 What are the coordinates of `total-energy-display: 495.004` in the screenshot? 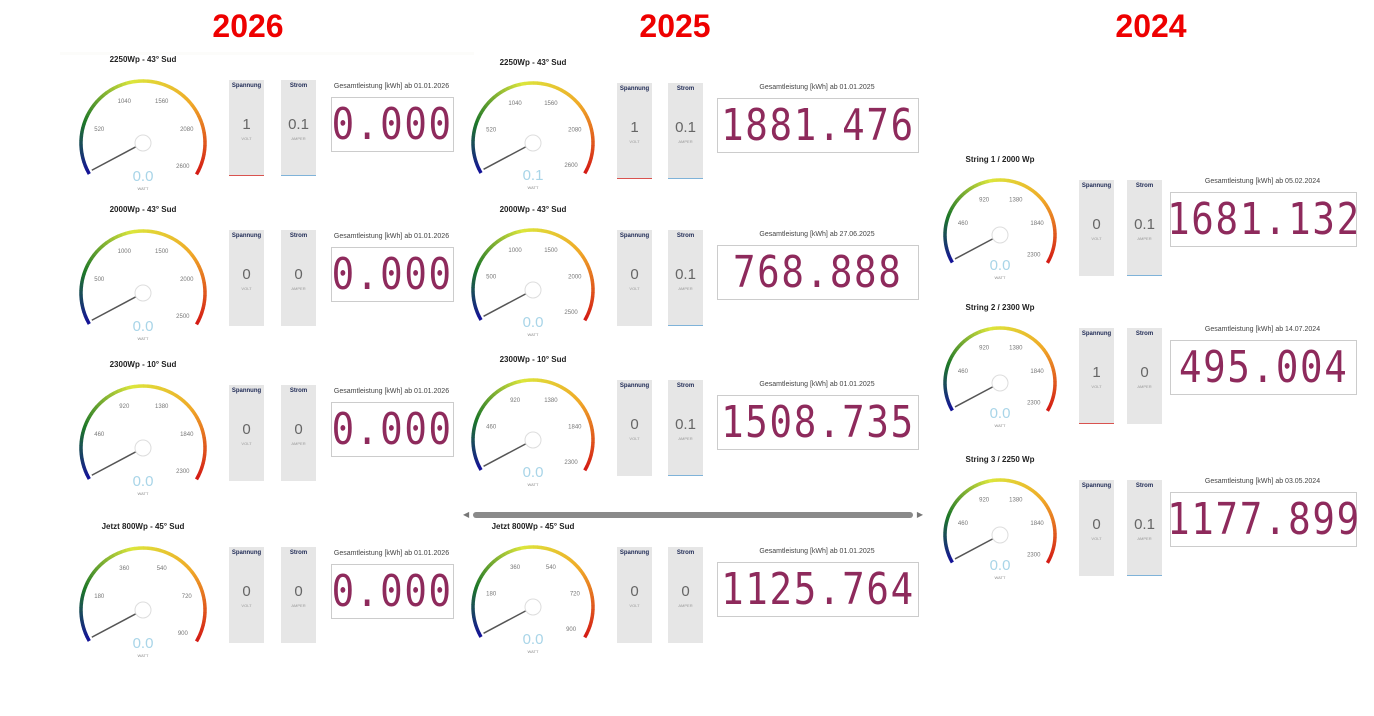 It's located at (1263, 367).